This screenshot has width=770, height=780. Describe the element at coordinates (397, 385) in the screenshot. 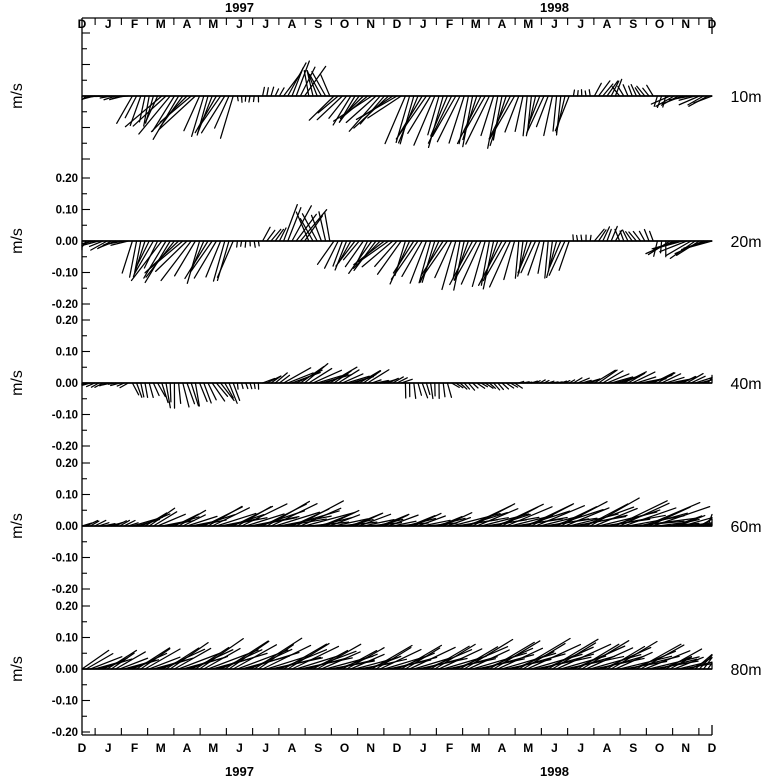

I see `stick-group` at that location.